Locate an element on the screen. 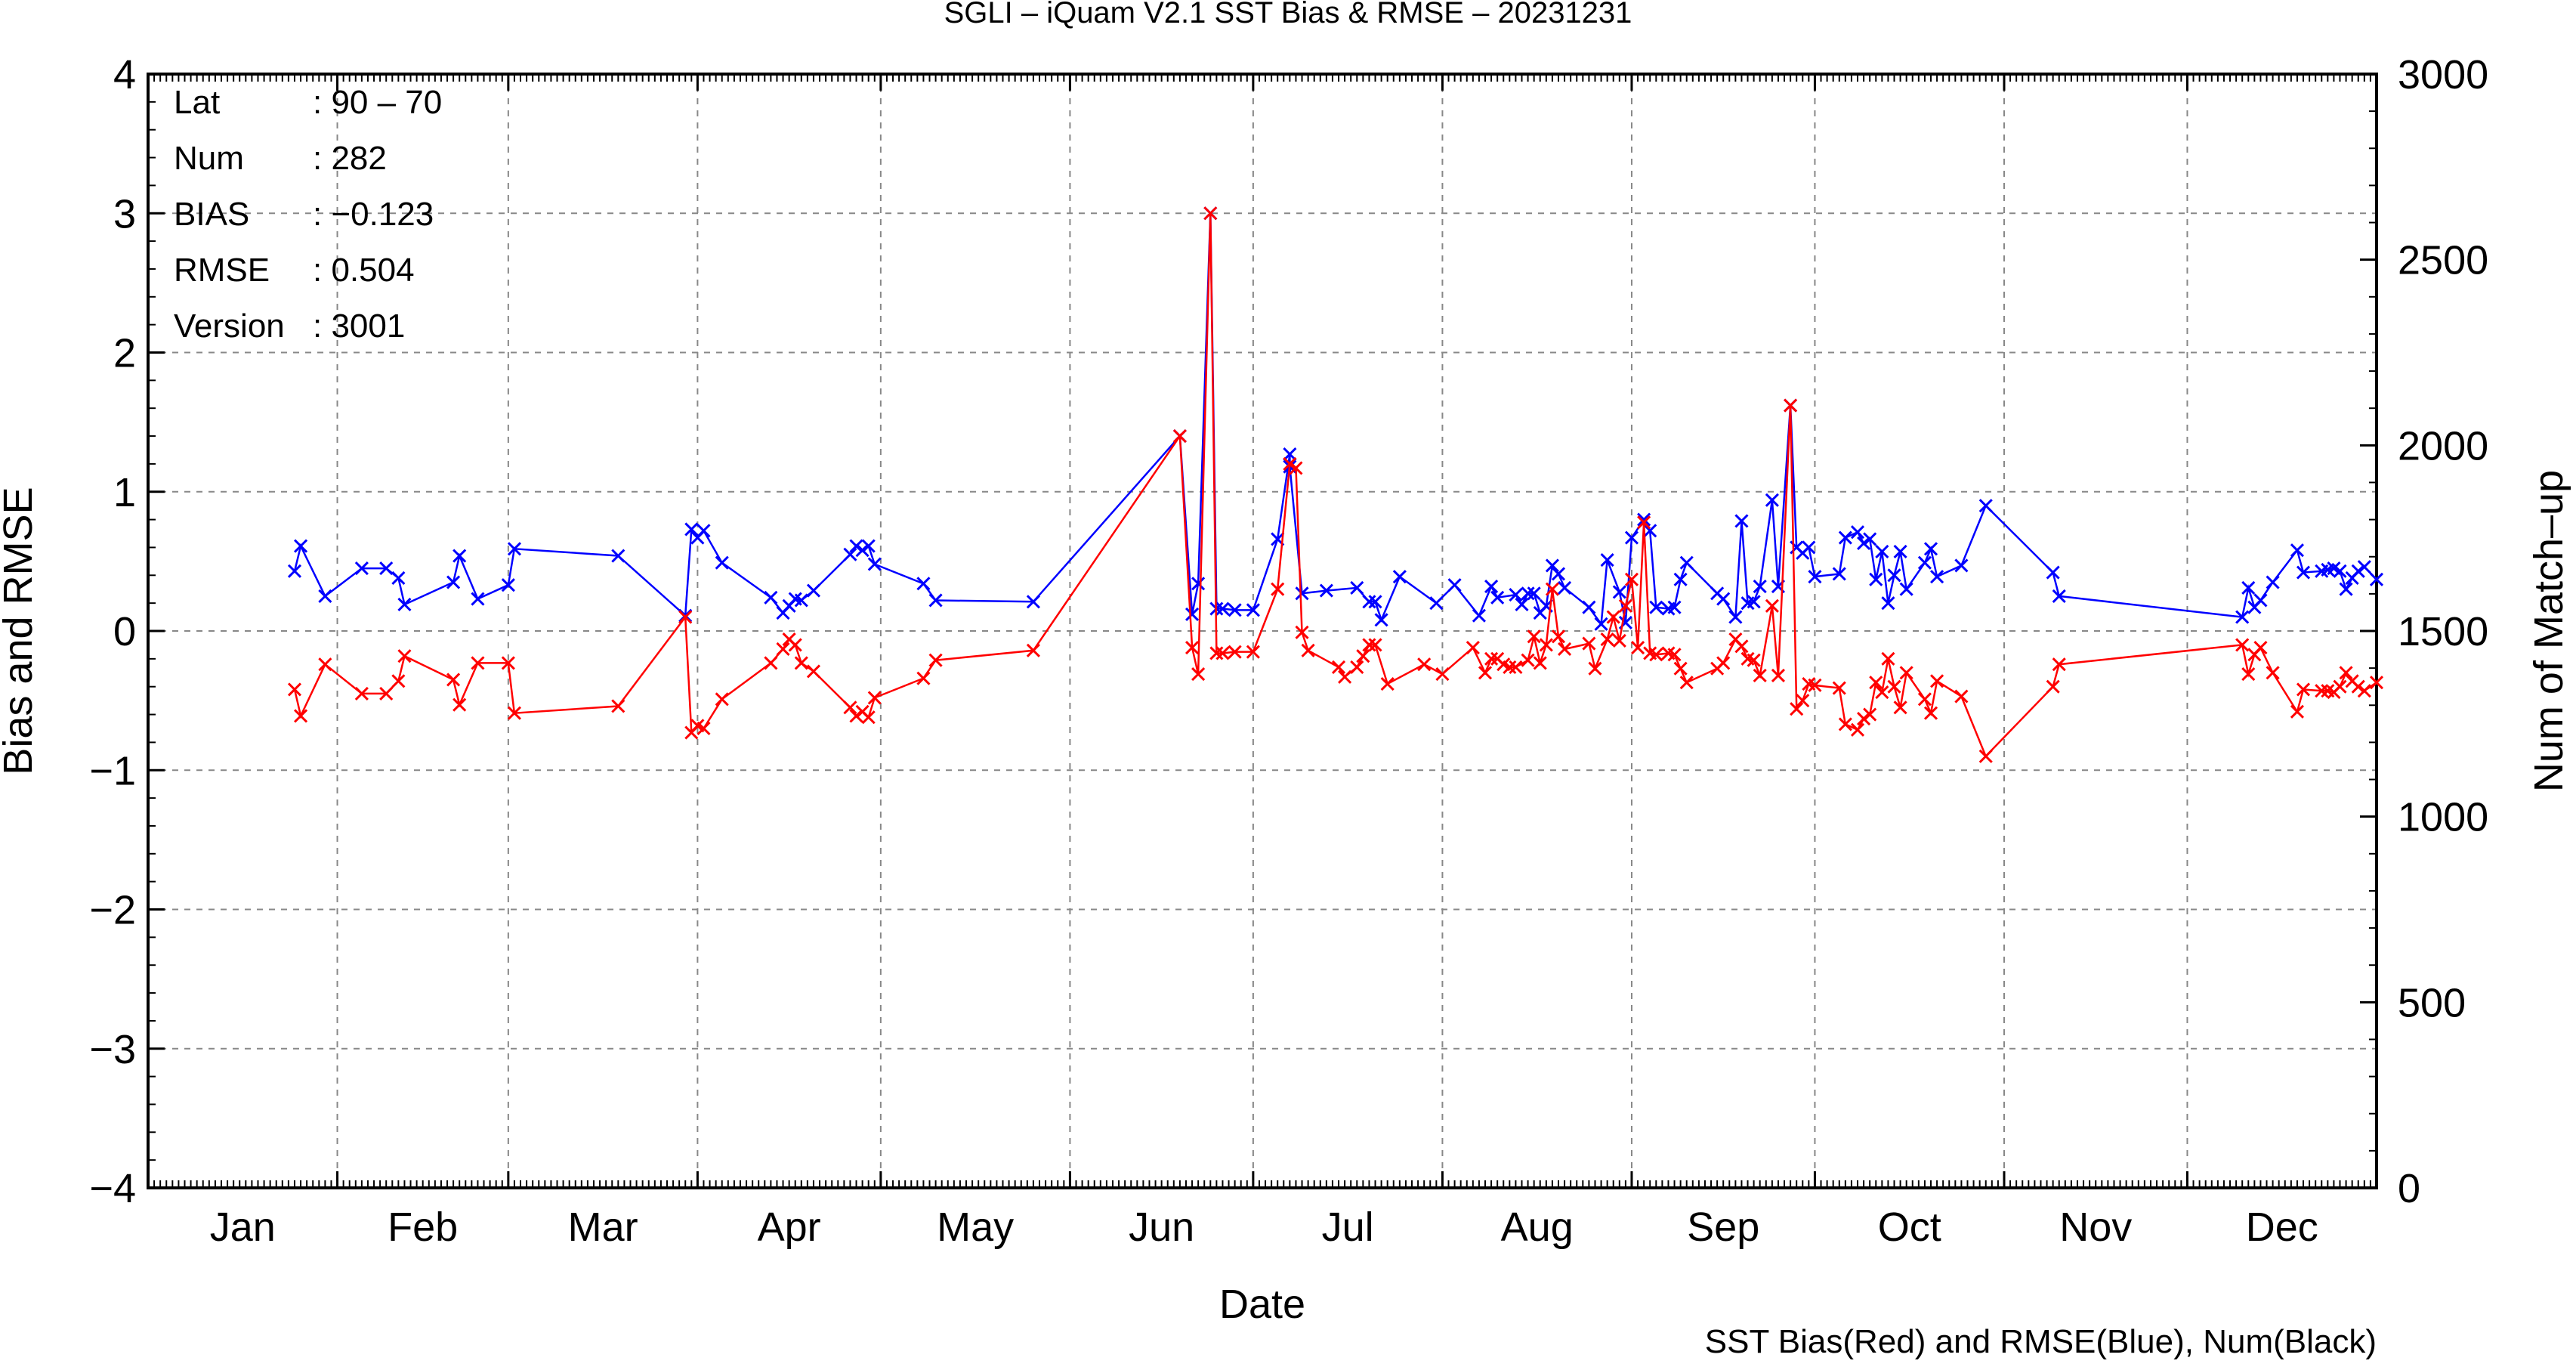  info-value: : 3001 is located at coordinates (359, 326).